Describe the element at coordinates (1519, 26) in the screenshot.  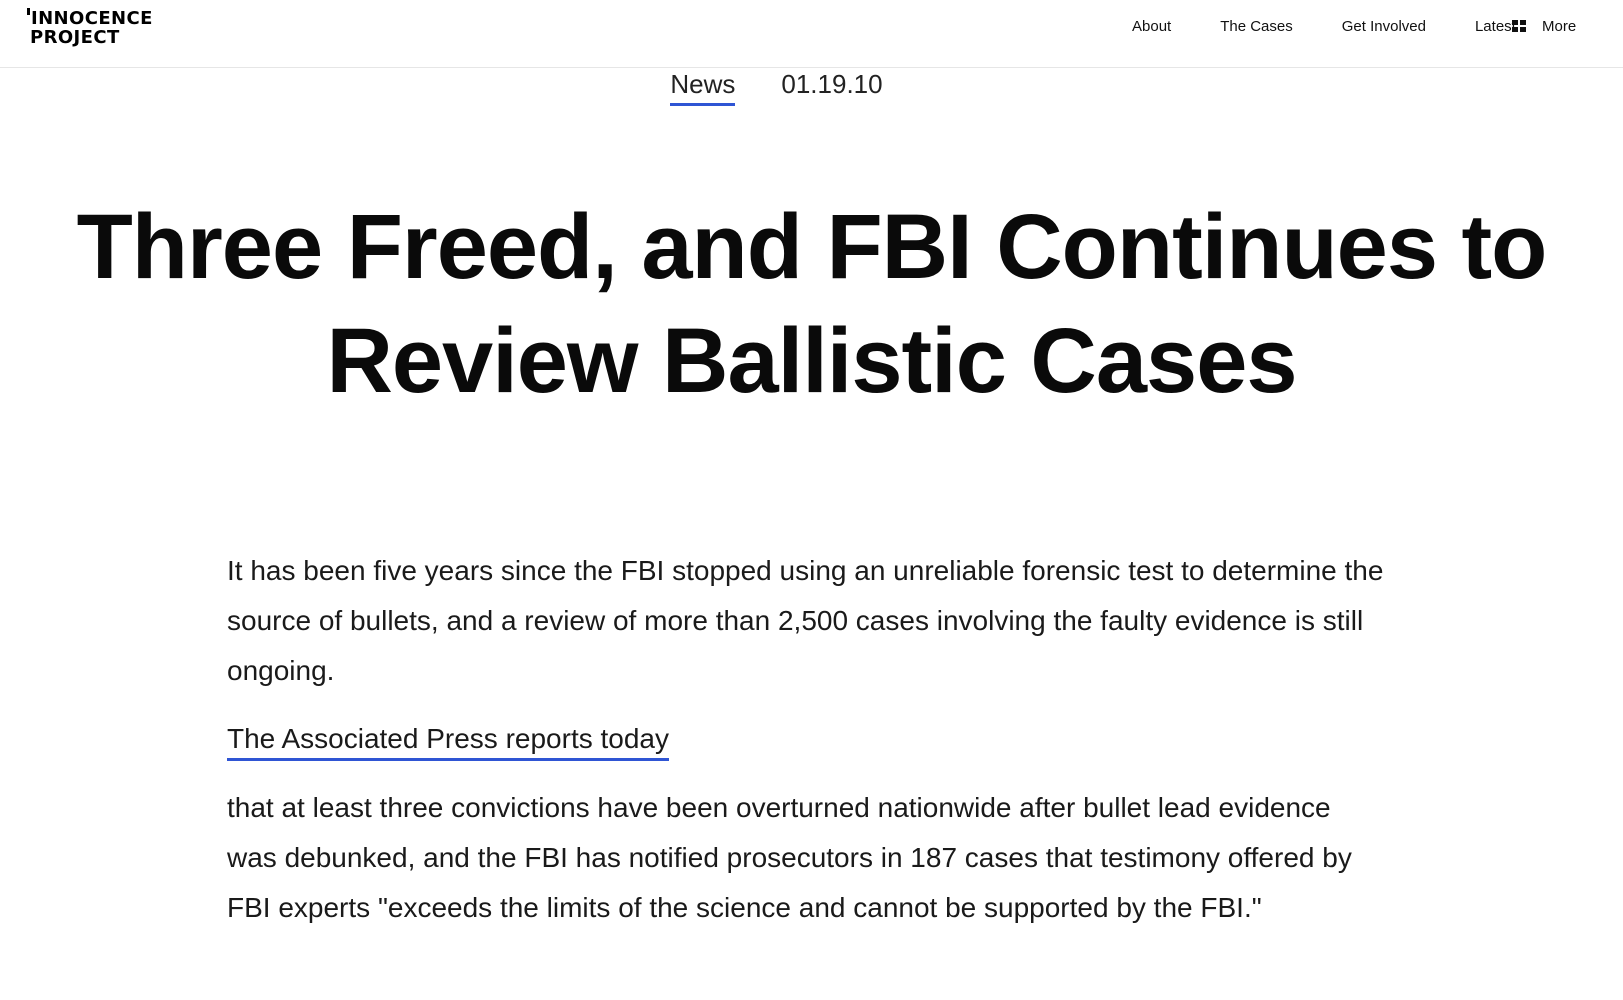
I see `grid-icon` at that location.